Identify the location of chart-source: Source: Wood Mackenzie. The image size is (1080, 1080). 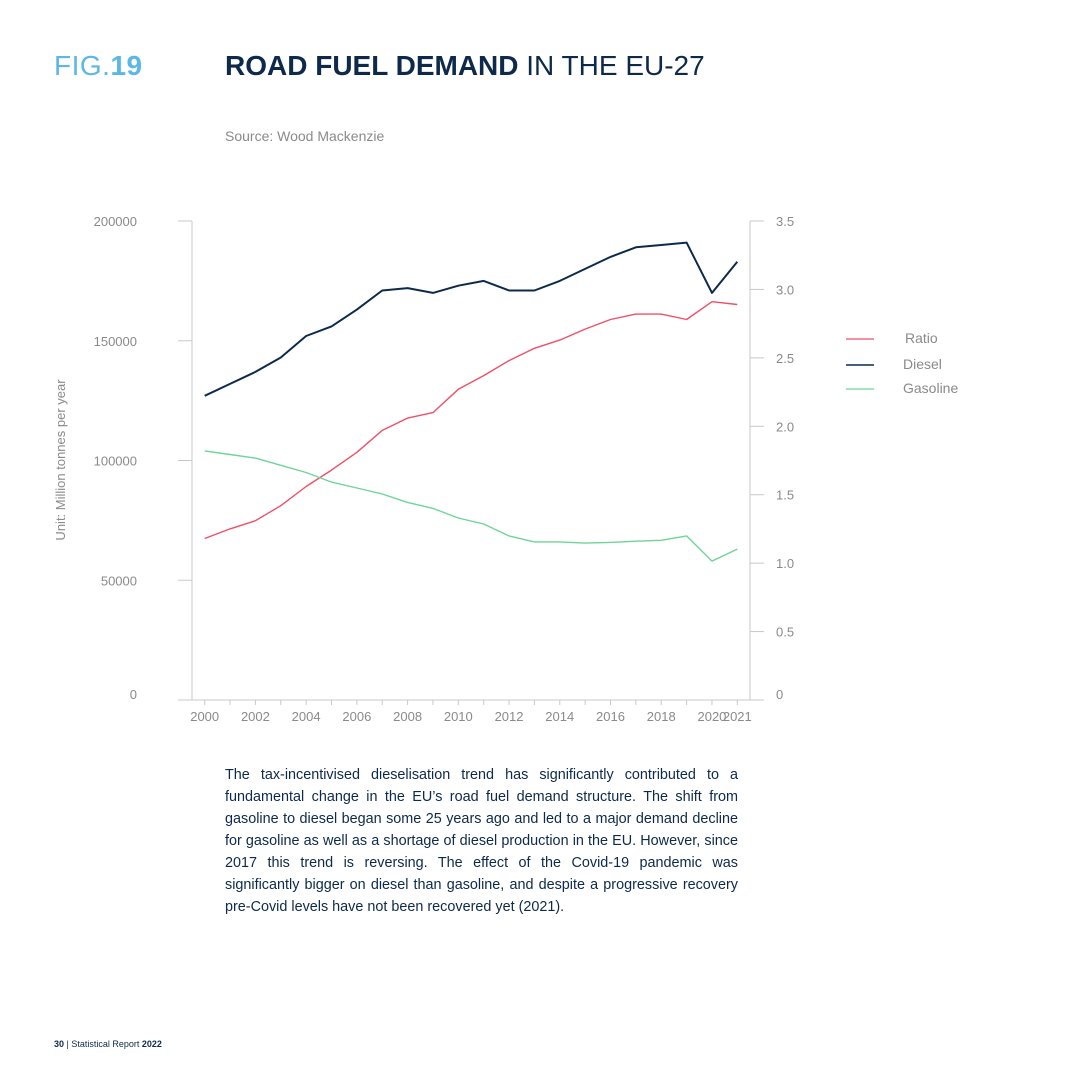
(305, 136).